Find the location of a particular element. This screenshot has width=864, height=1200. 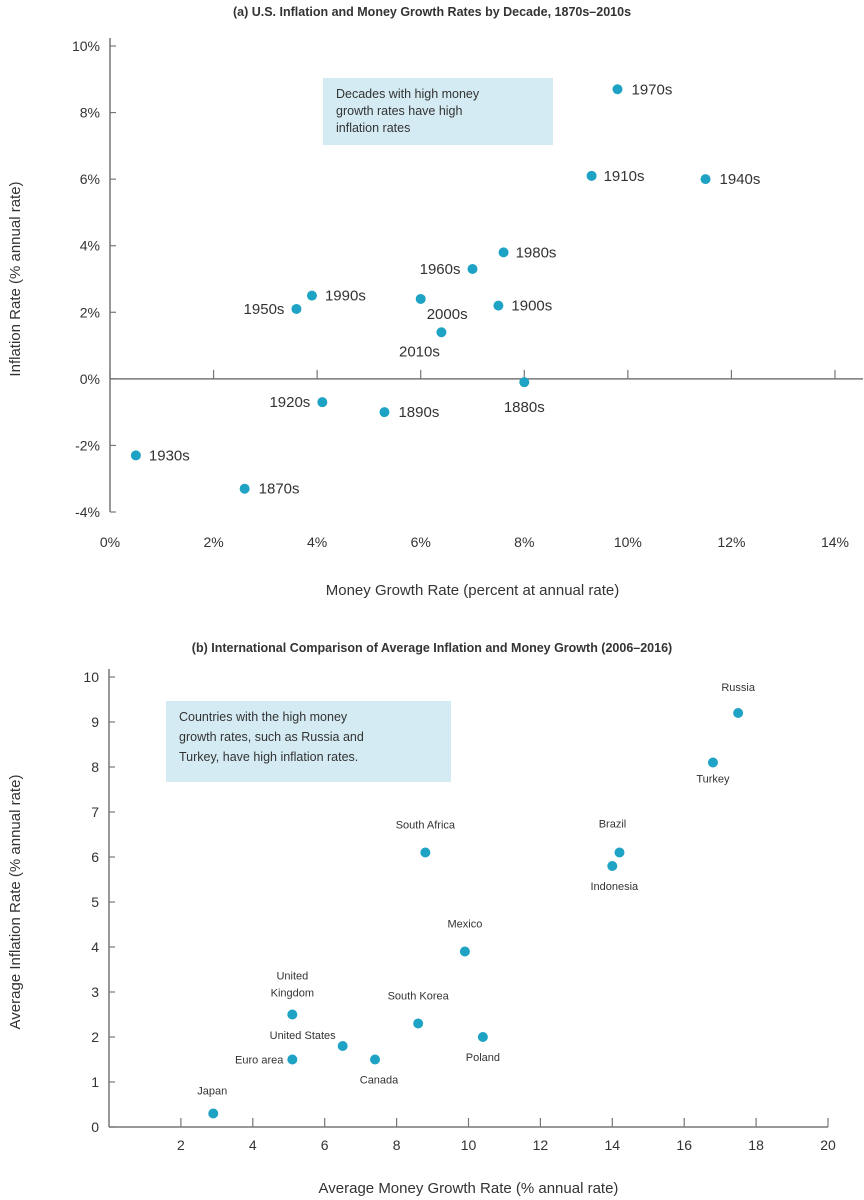

annotation-text: inflation rates is located at coordinates (373, 128).